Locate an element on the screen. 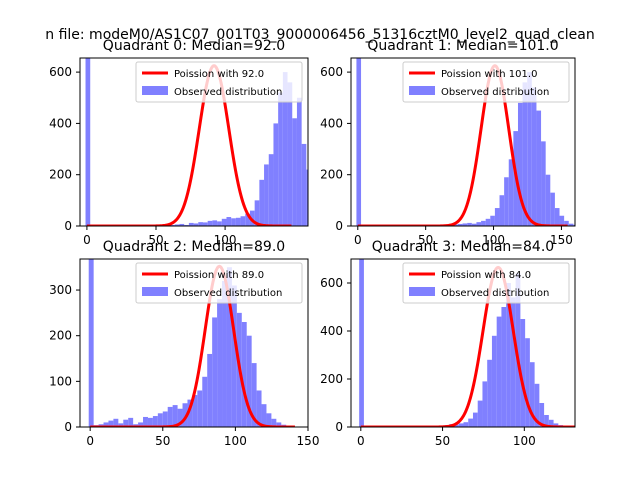 The width and height of the screenshot is (640, 480). y-tick-label: 300 is located at coordinates (60, 290).